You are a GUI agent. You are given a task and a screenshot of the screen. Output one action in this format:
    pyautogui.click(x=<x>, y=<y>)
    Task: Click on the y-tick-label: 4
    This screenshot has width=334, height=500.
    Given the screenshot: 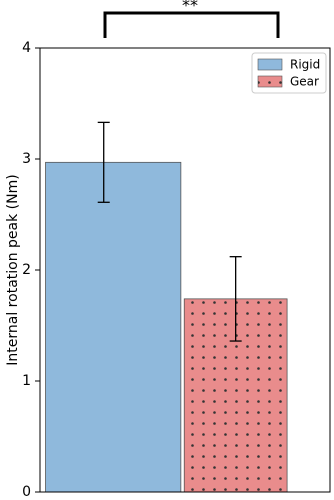 What is the action you would take?
    pyautogui.click(x=26, y=48)
    